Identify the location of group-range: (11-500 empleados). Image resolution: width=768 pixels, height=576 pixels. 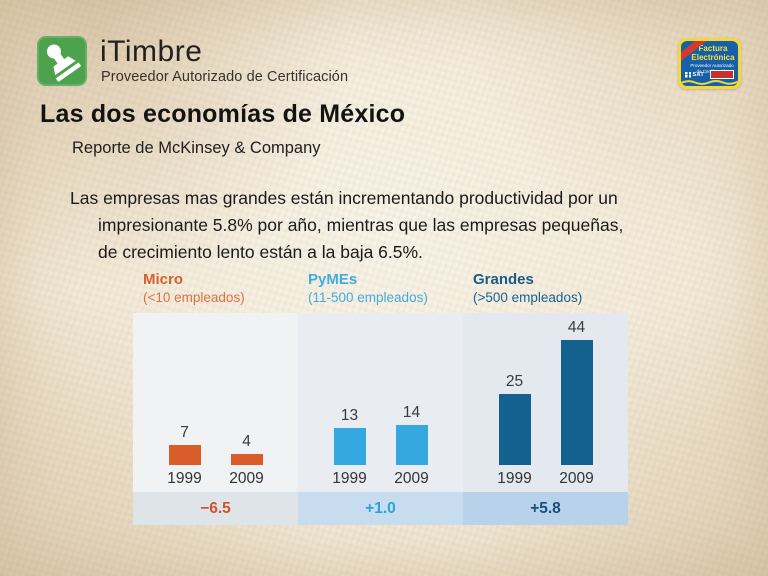
(368, 297).